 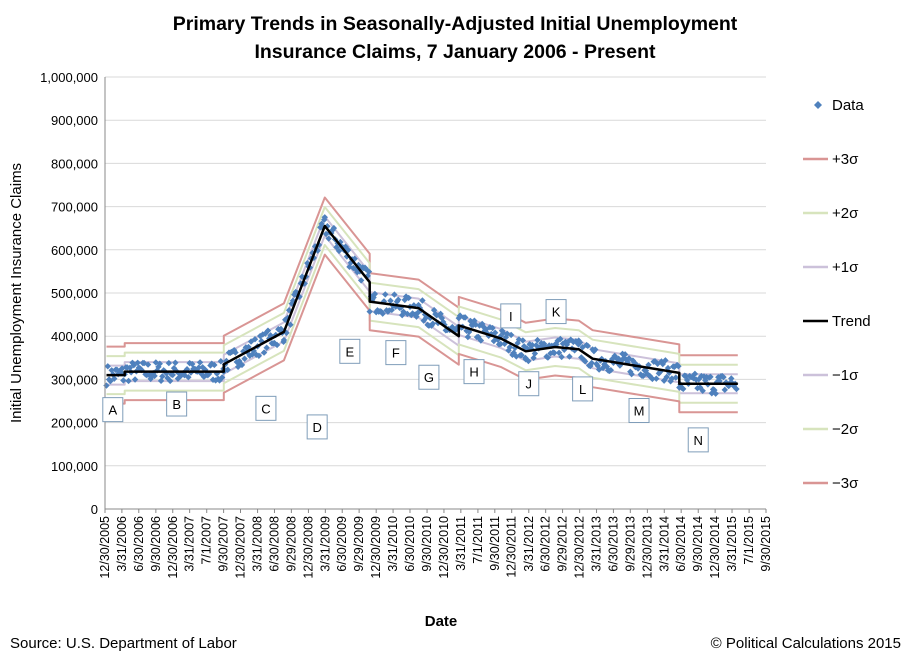 I want to click on legend-label: Trend, so click(x=851, y=321).